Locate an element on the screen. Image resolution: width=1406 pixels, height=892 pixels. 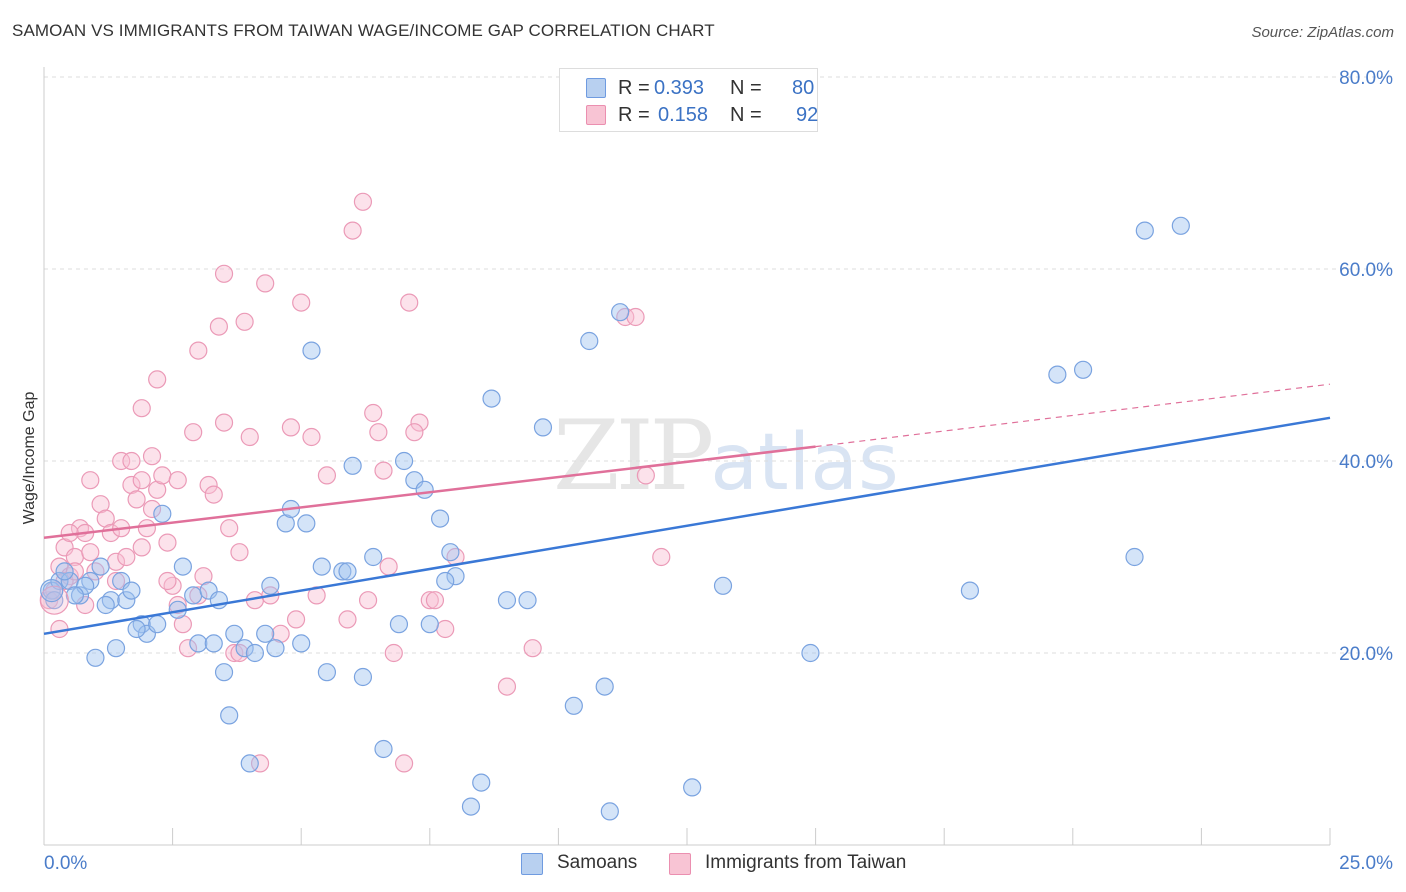
trend-line-taiwan is located at coordinates (429, 492).